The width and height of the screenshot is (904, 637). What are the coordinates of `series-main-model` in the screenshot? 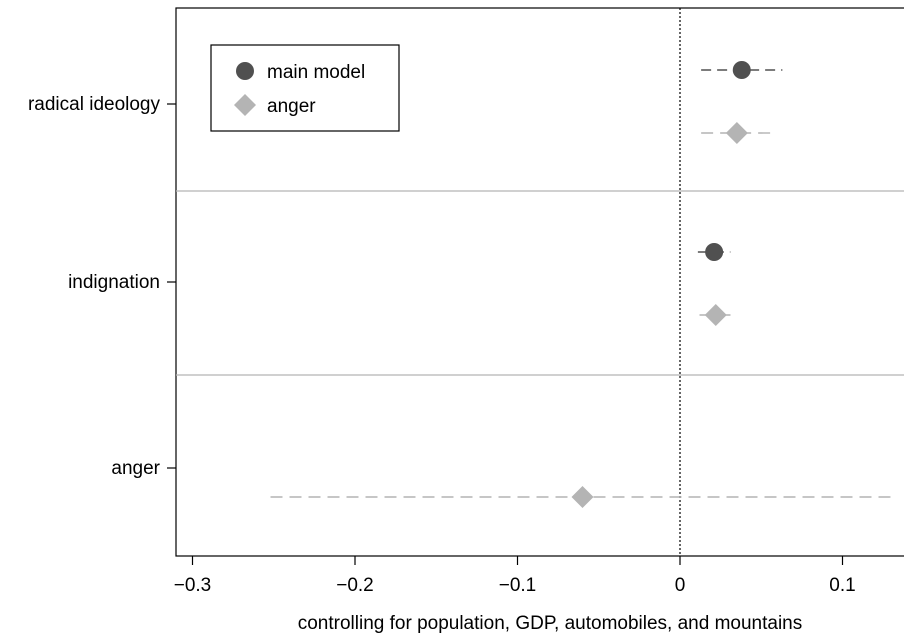 It's located at (740, 161).